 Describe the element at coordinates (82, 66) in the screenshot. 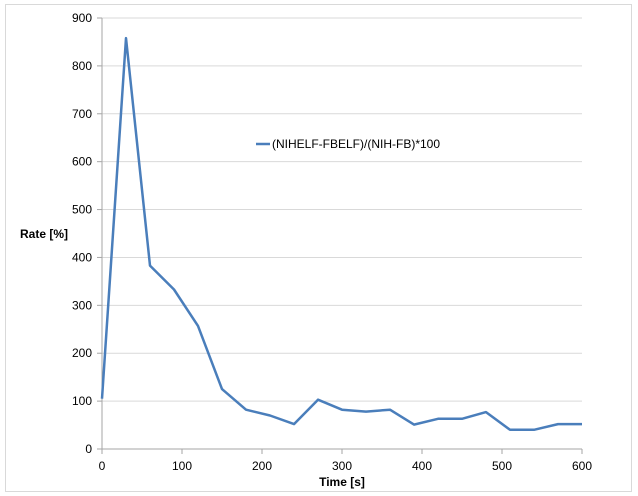

I see `y-tick-label: 800` at that location.